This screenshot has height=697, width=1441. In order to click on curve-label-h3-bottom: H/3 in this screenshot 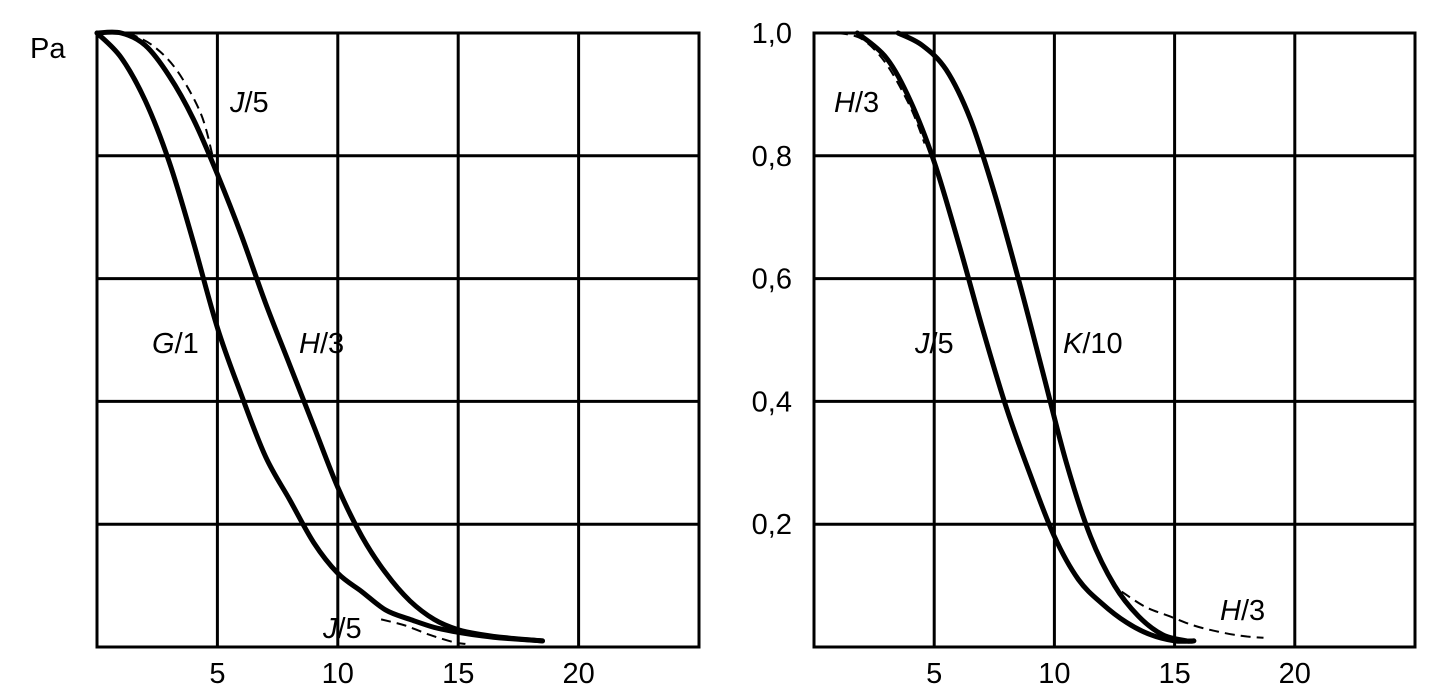, I will do `click(1242, 611)`.